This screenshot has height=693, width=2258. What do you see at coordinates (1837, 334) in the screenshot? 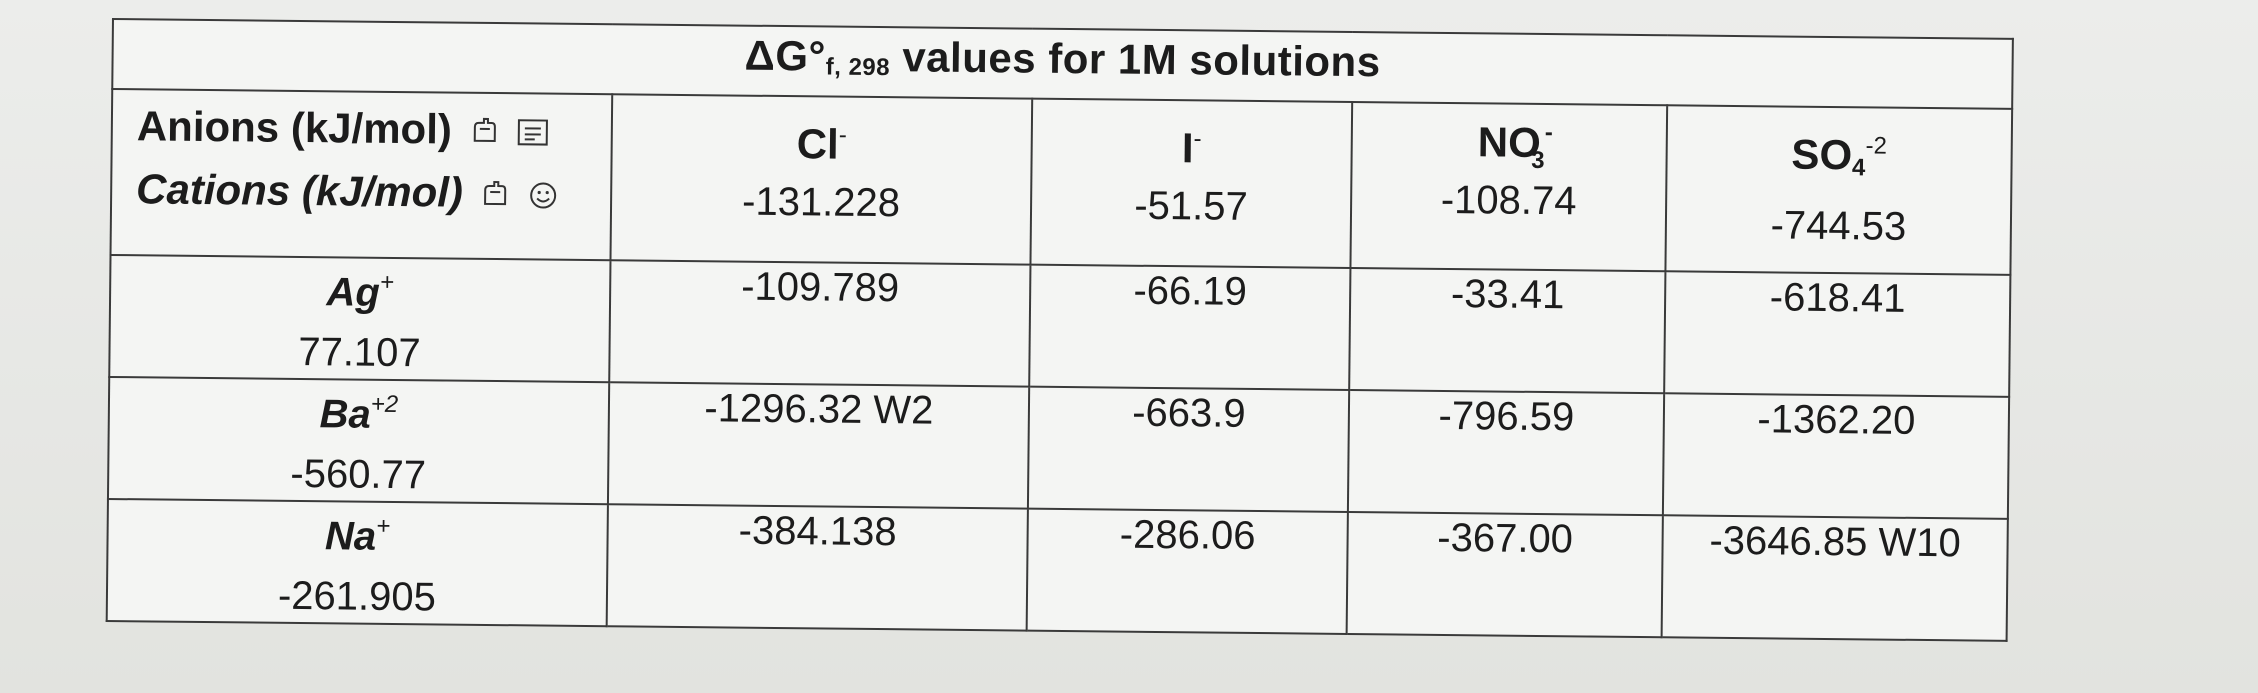
I see `value-cell: -618.41` at bounding box center [1837, 334].